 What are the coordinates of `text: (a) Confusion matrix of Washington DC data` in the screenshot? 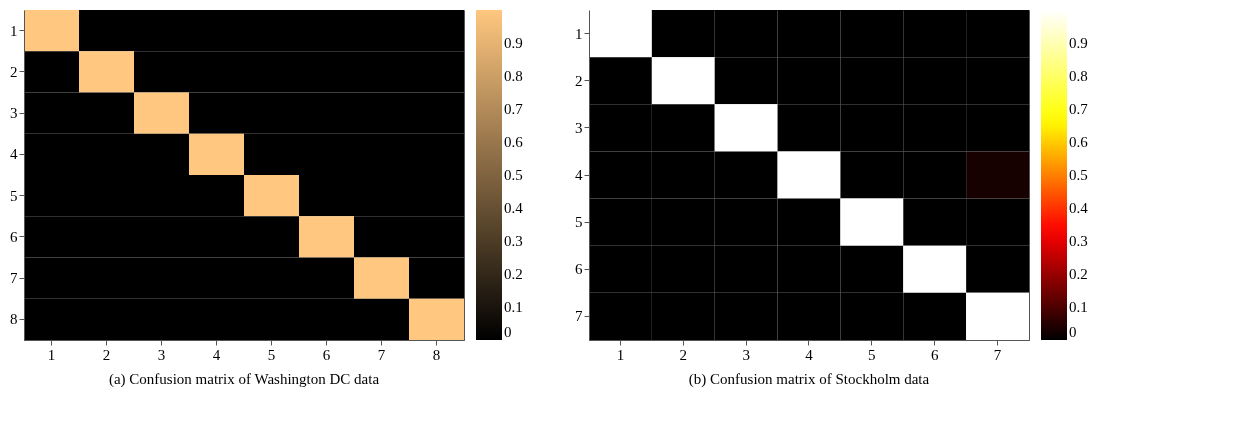 It's located at (244, 379).